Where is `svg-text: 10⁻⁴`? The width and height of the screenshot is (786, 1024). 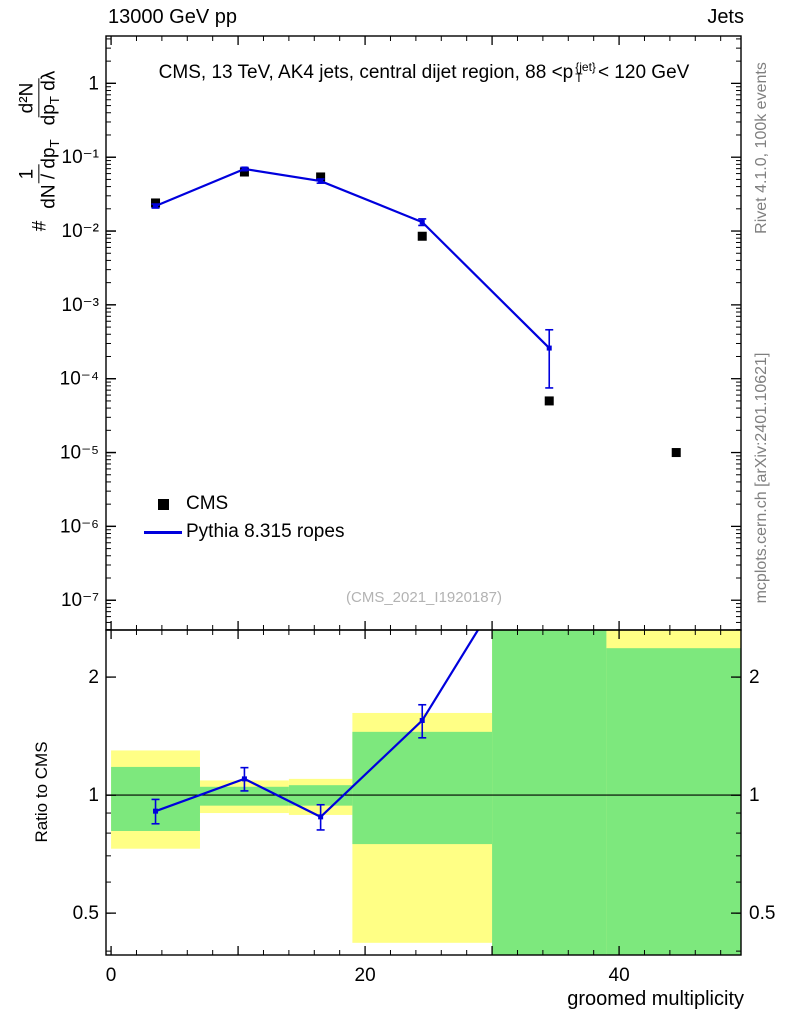 svg-text: 10⁻⁴ is located at coordinates (79, 379).